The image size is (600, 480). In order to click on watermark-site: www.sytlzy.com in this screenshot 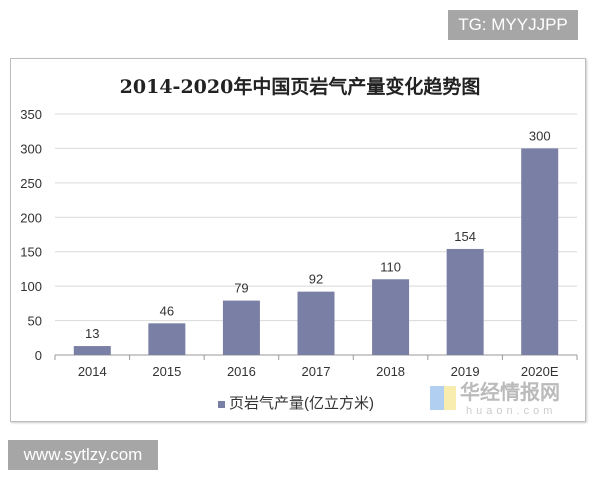, I will do `click(83, 455)`.